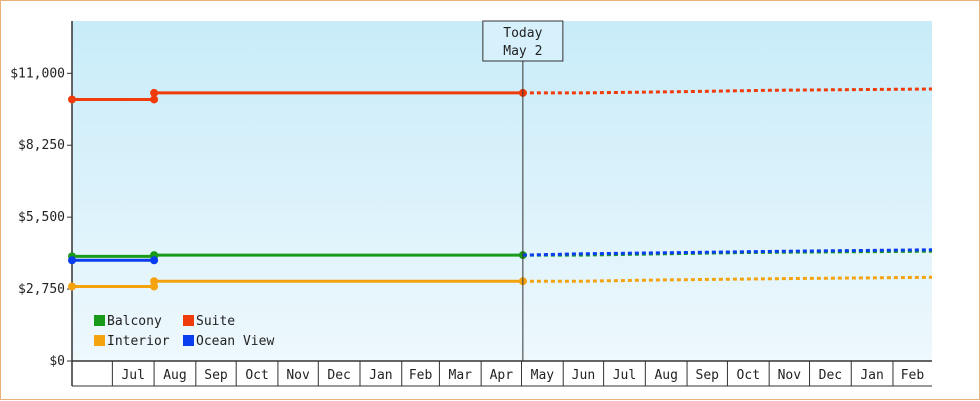  I want to click on y-tick-label: $8,250, so click(41, 145).